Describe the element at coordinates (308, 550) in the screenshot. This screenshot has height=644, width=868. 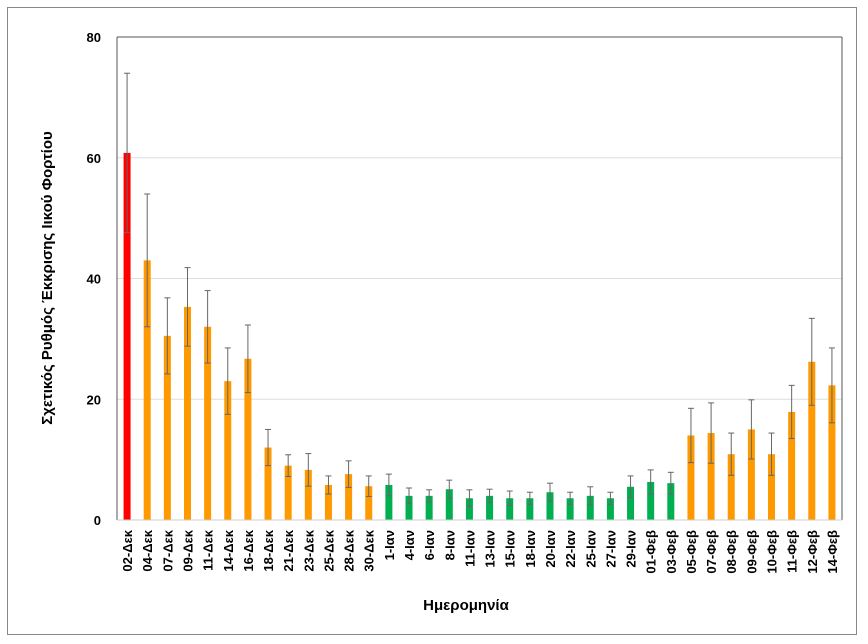
I see `x-tick-label: 23-Δεκ` at that location.